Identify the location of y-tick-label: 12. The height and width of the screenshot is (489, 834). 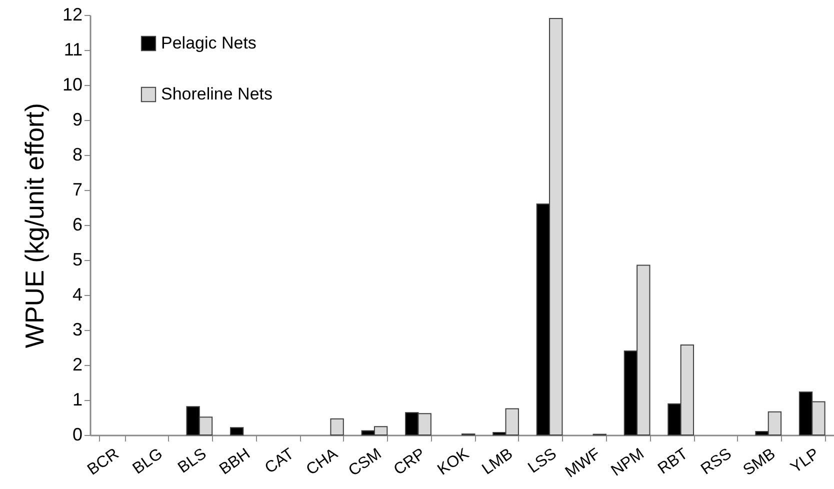
(72, 14).